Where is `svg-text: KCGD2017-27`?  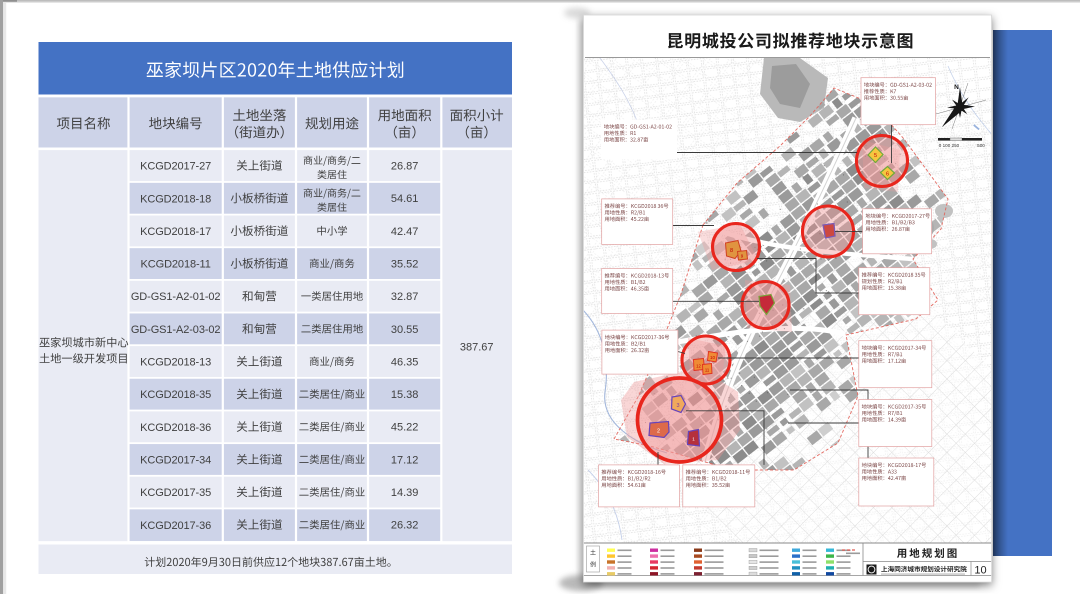
svg-text: KCGD2017-27 is located at coordinates (175, 167).